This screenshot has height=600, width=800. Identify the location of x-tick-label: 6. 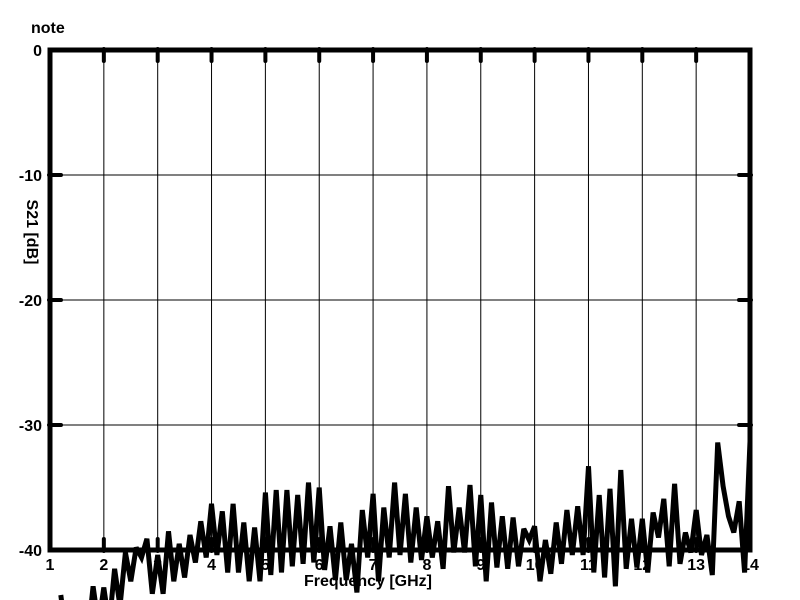
(319, 565).